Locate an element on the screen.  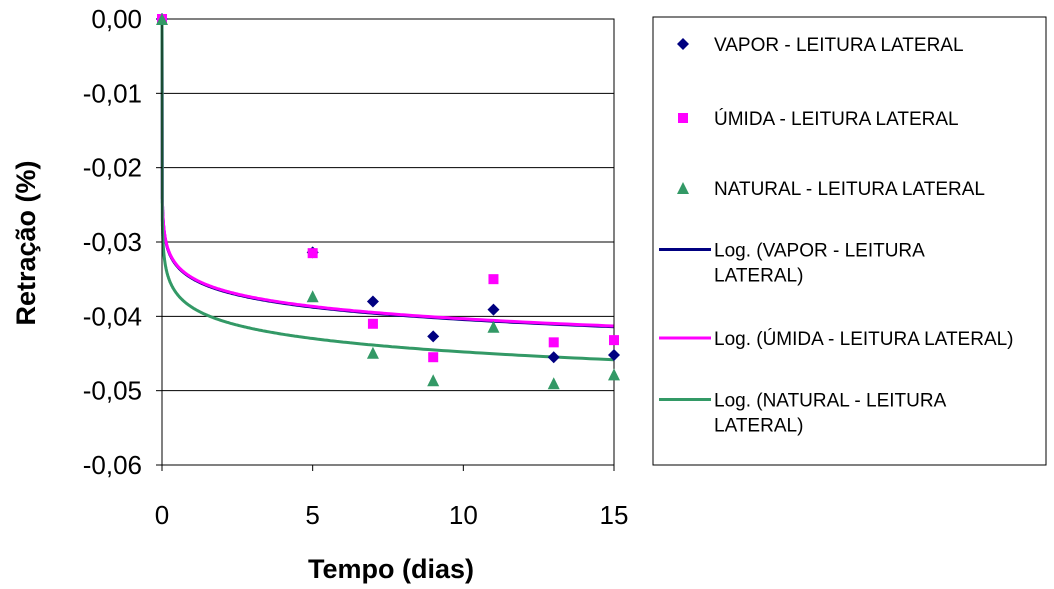
y-tick-label: -0,02 is located at coordinates (112, 168).